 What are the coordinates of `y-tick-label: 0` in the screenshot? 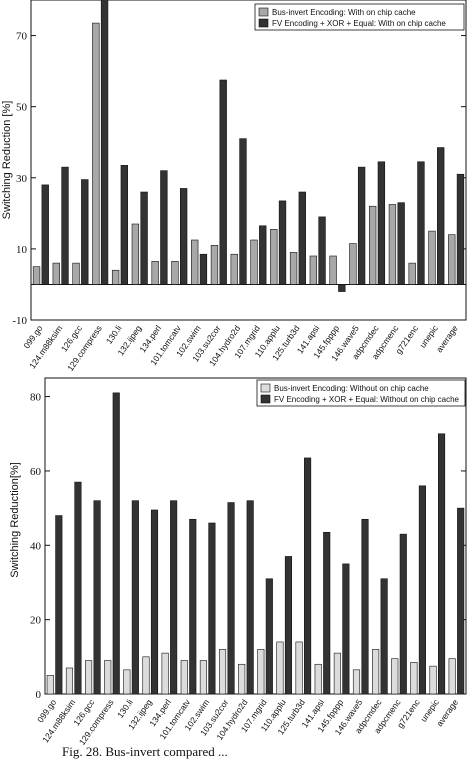 It's located at (39, 695).